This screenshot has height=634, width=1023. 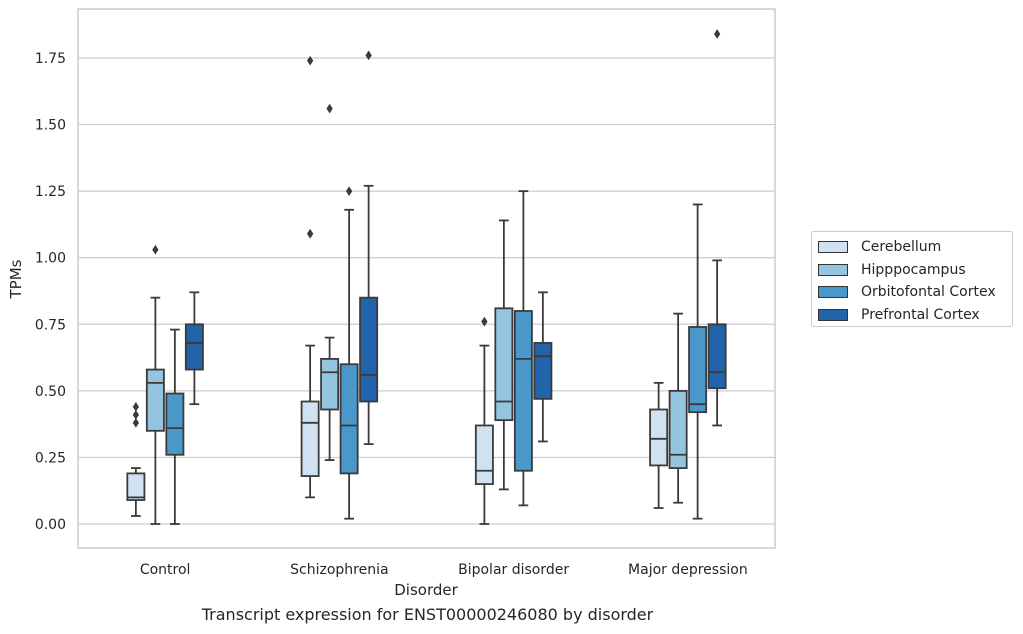 What do you see at coordinates (833, 269) in the screenshot?
I see `legend-swatch-hippocampus` at bounding box center [833, 269].